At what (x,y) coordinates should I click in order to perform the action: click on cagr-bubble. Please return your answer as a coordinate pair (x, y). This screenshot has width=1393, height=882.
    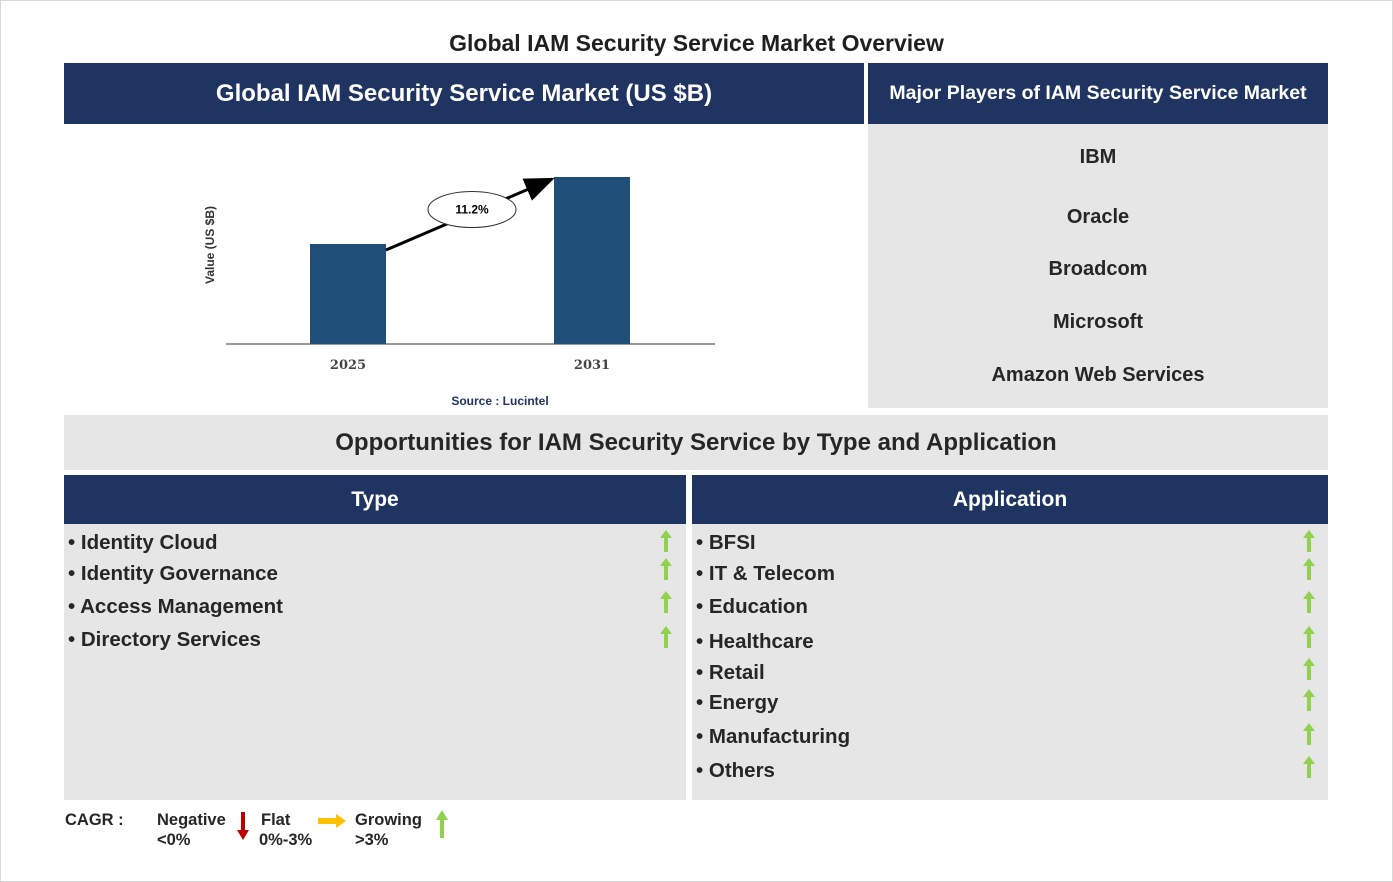
    Looking at the image, I should click on (472, 209).